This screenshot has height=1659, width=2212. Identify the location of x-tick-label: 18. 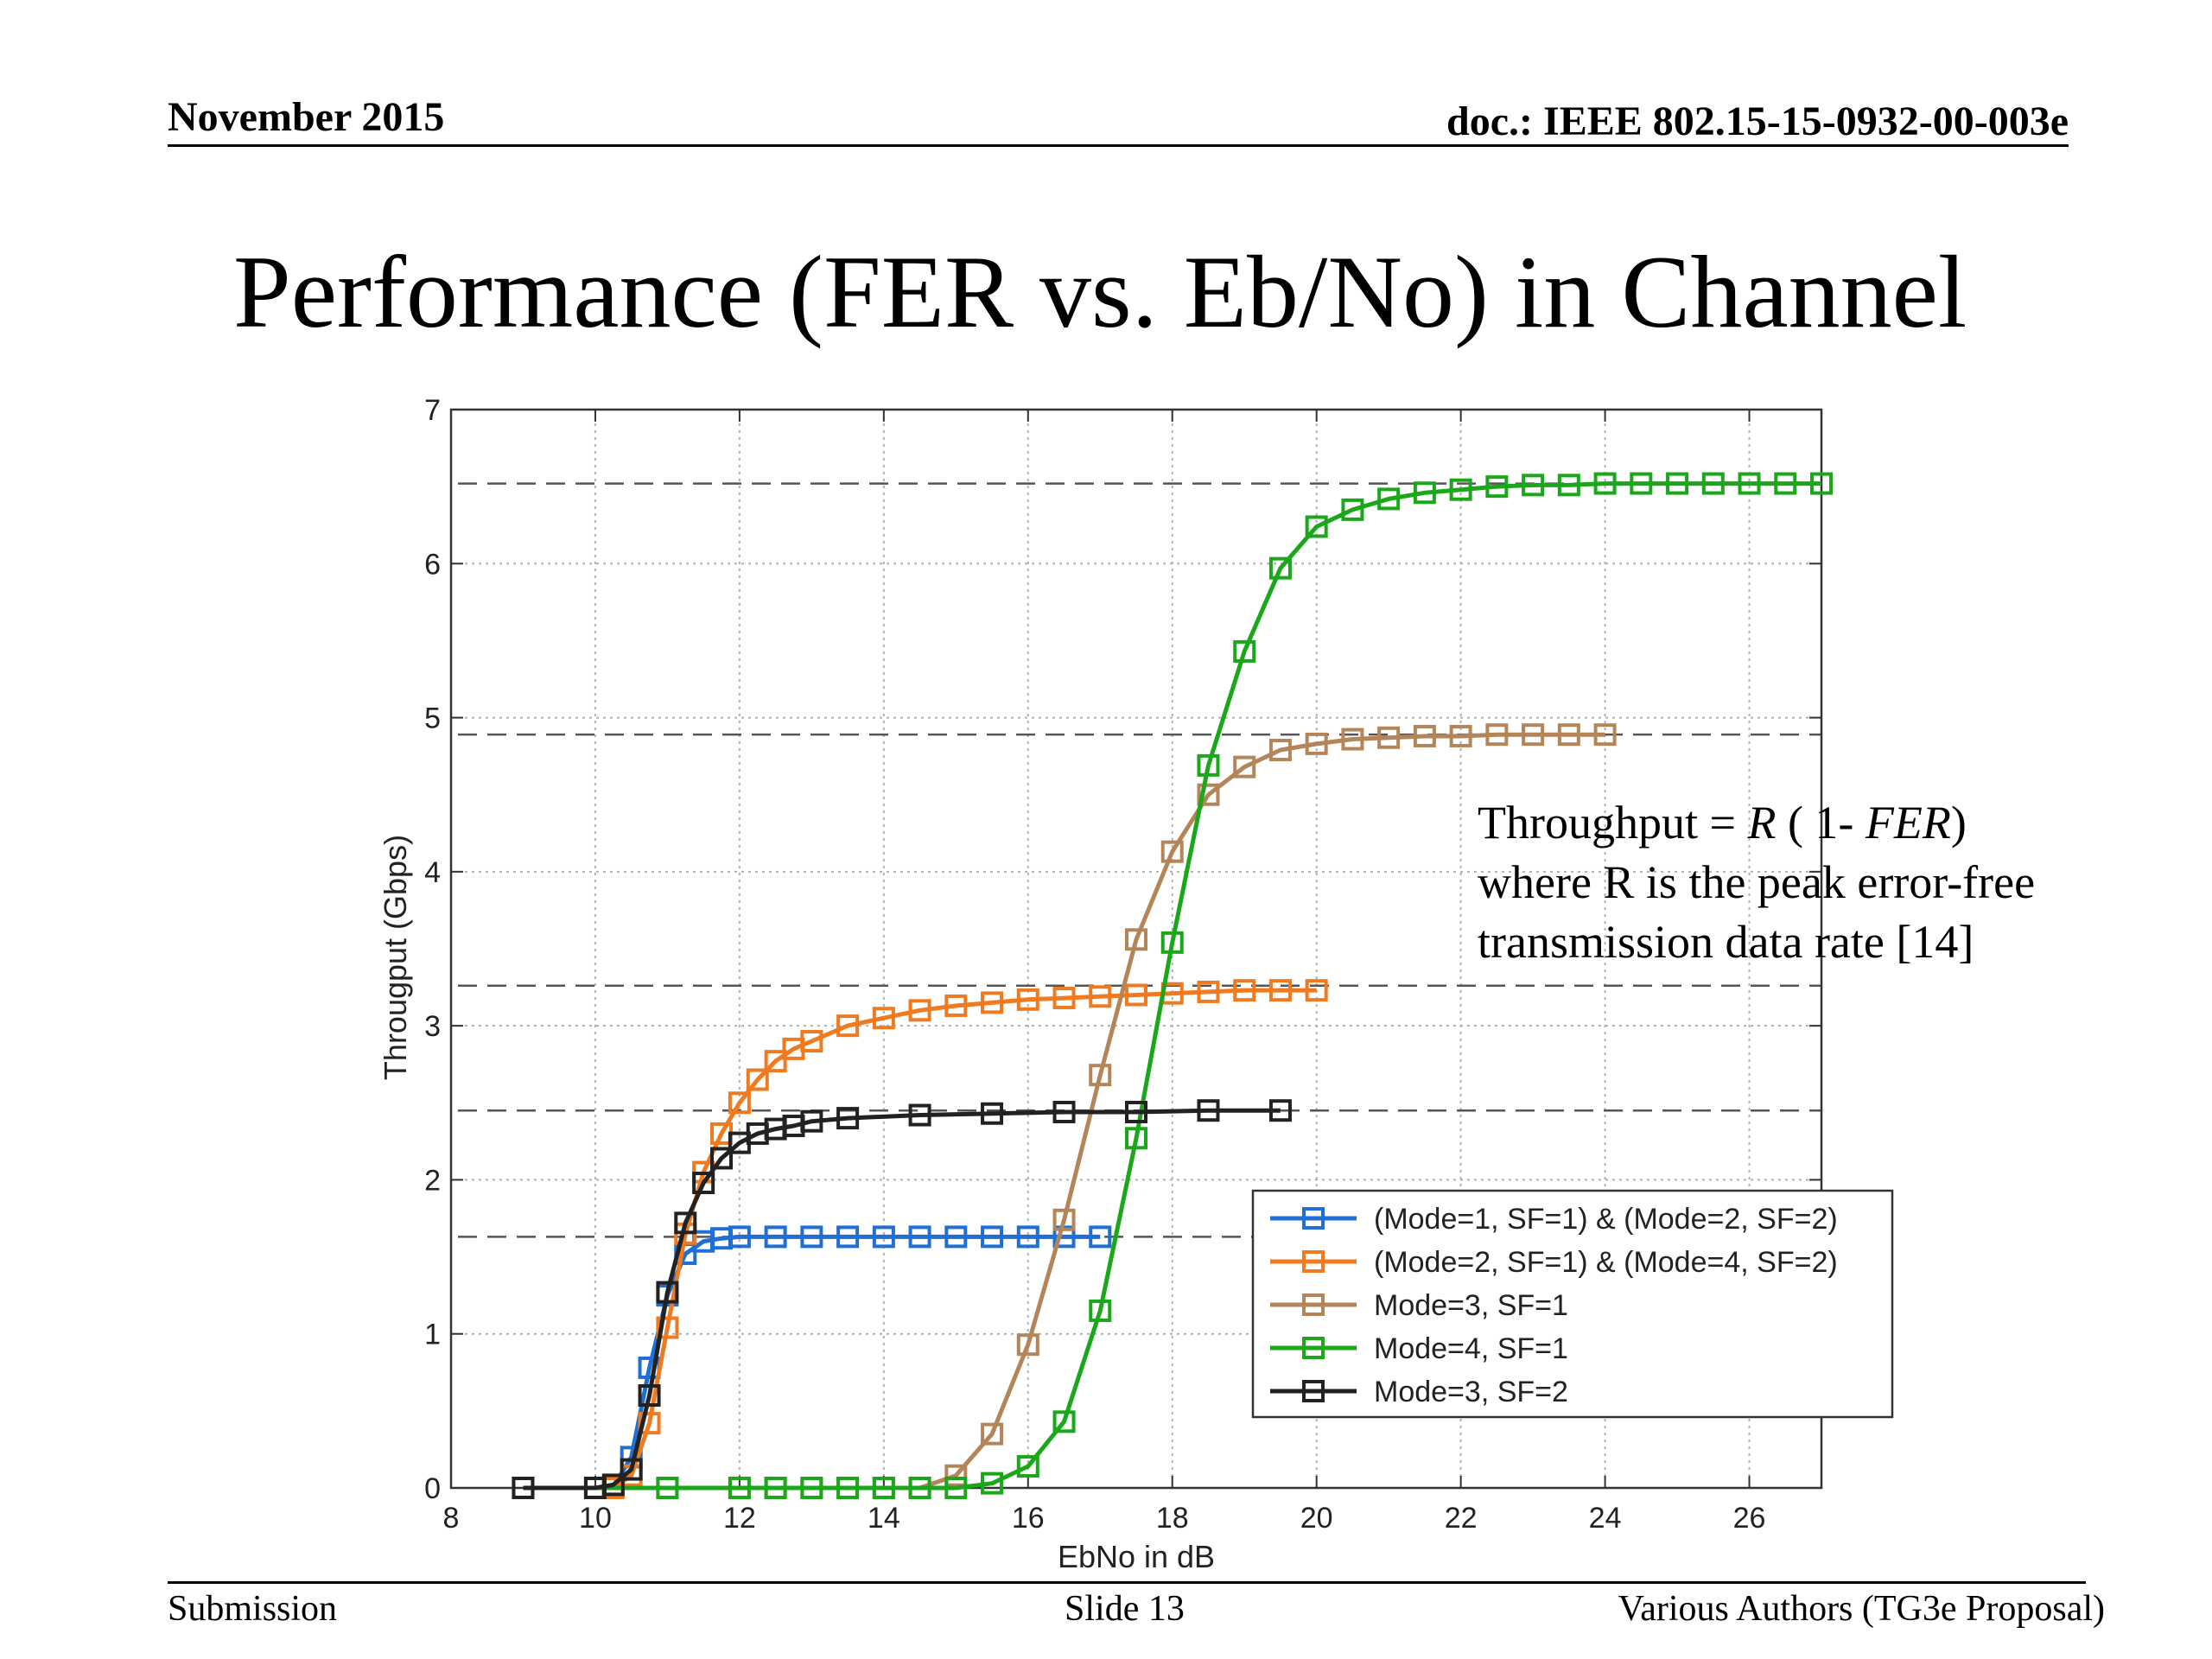
(1172, 1518).